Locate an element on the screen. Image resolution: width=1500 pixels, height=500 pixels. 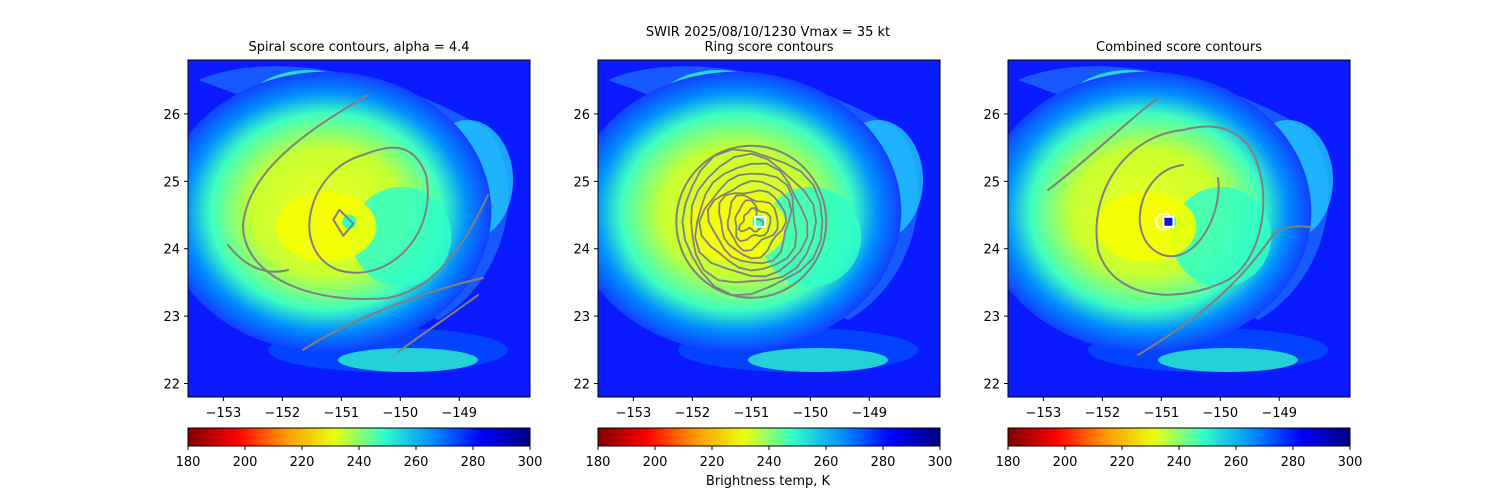
panel-title: Ring score contours is located at coordinates (768, 47).